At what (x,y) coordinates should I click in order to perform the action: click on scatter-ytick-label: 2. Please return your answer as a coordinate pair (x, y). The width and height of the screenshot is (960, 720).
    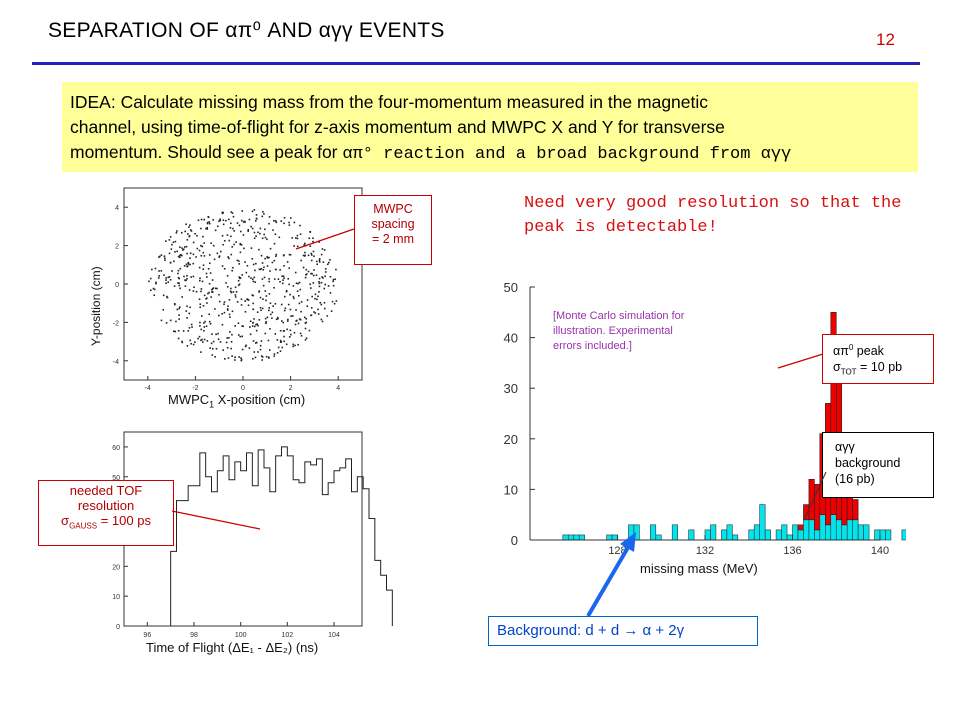
    Looking at the image, I should click on (117, 247).